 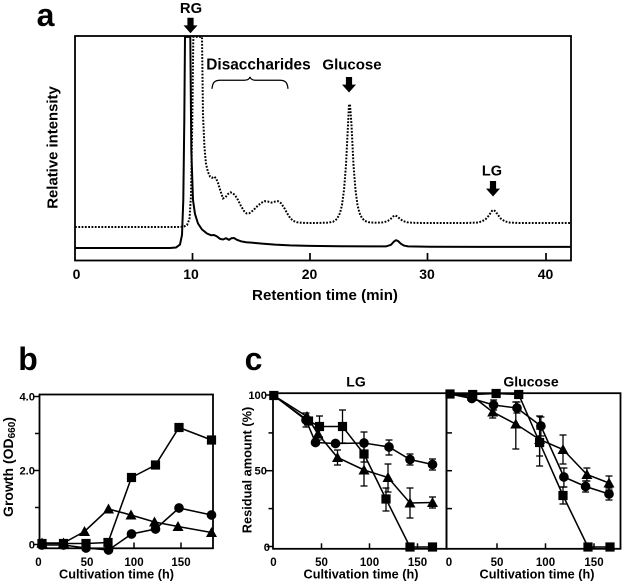 I want to click on svg-text: Growth (OD660), so click(x=9, y=467).